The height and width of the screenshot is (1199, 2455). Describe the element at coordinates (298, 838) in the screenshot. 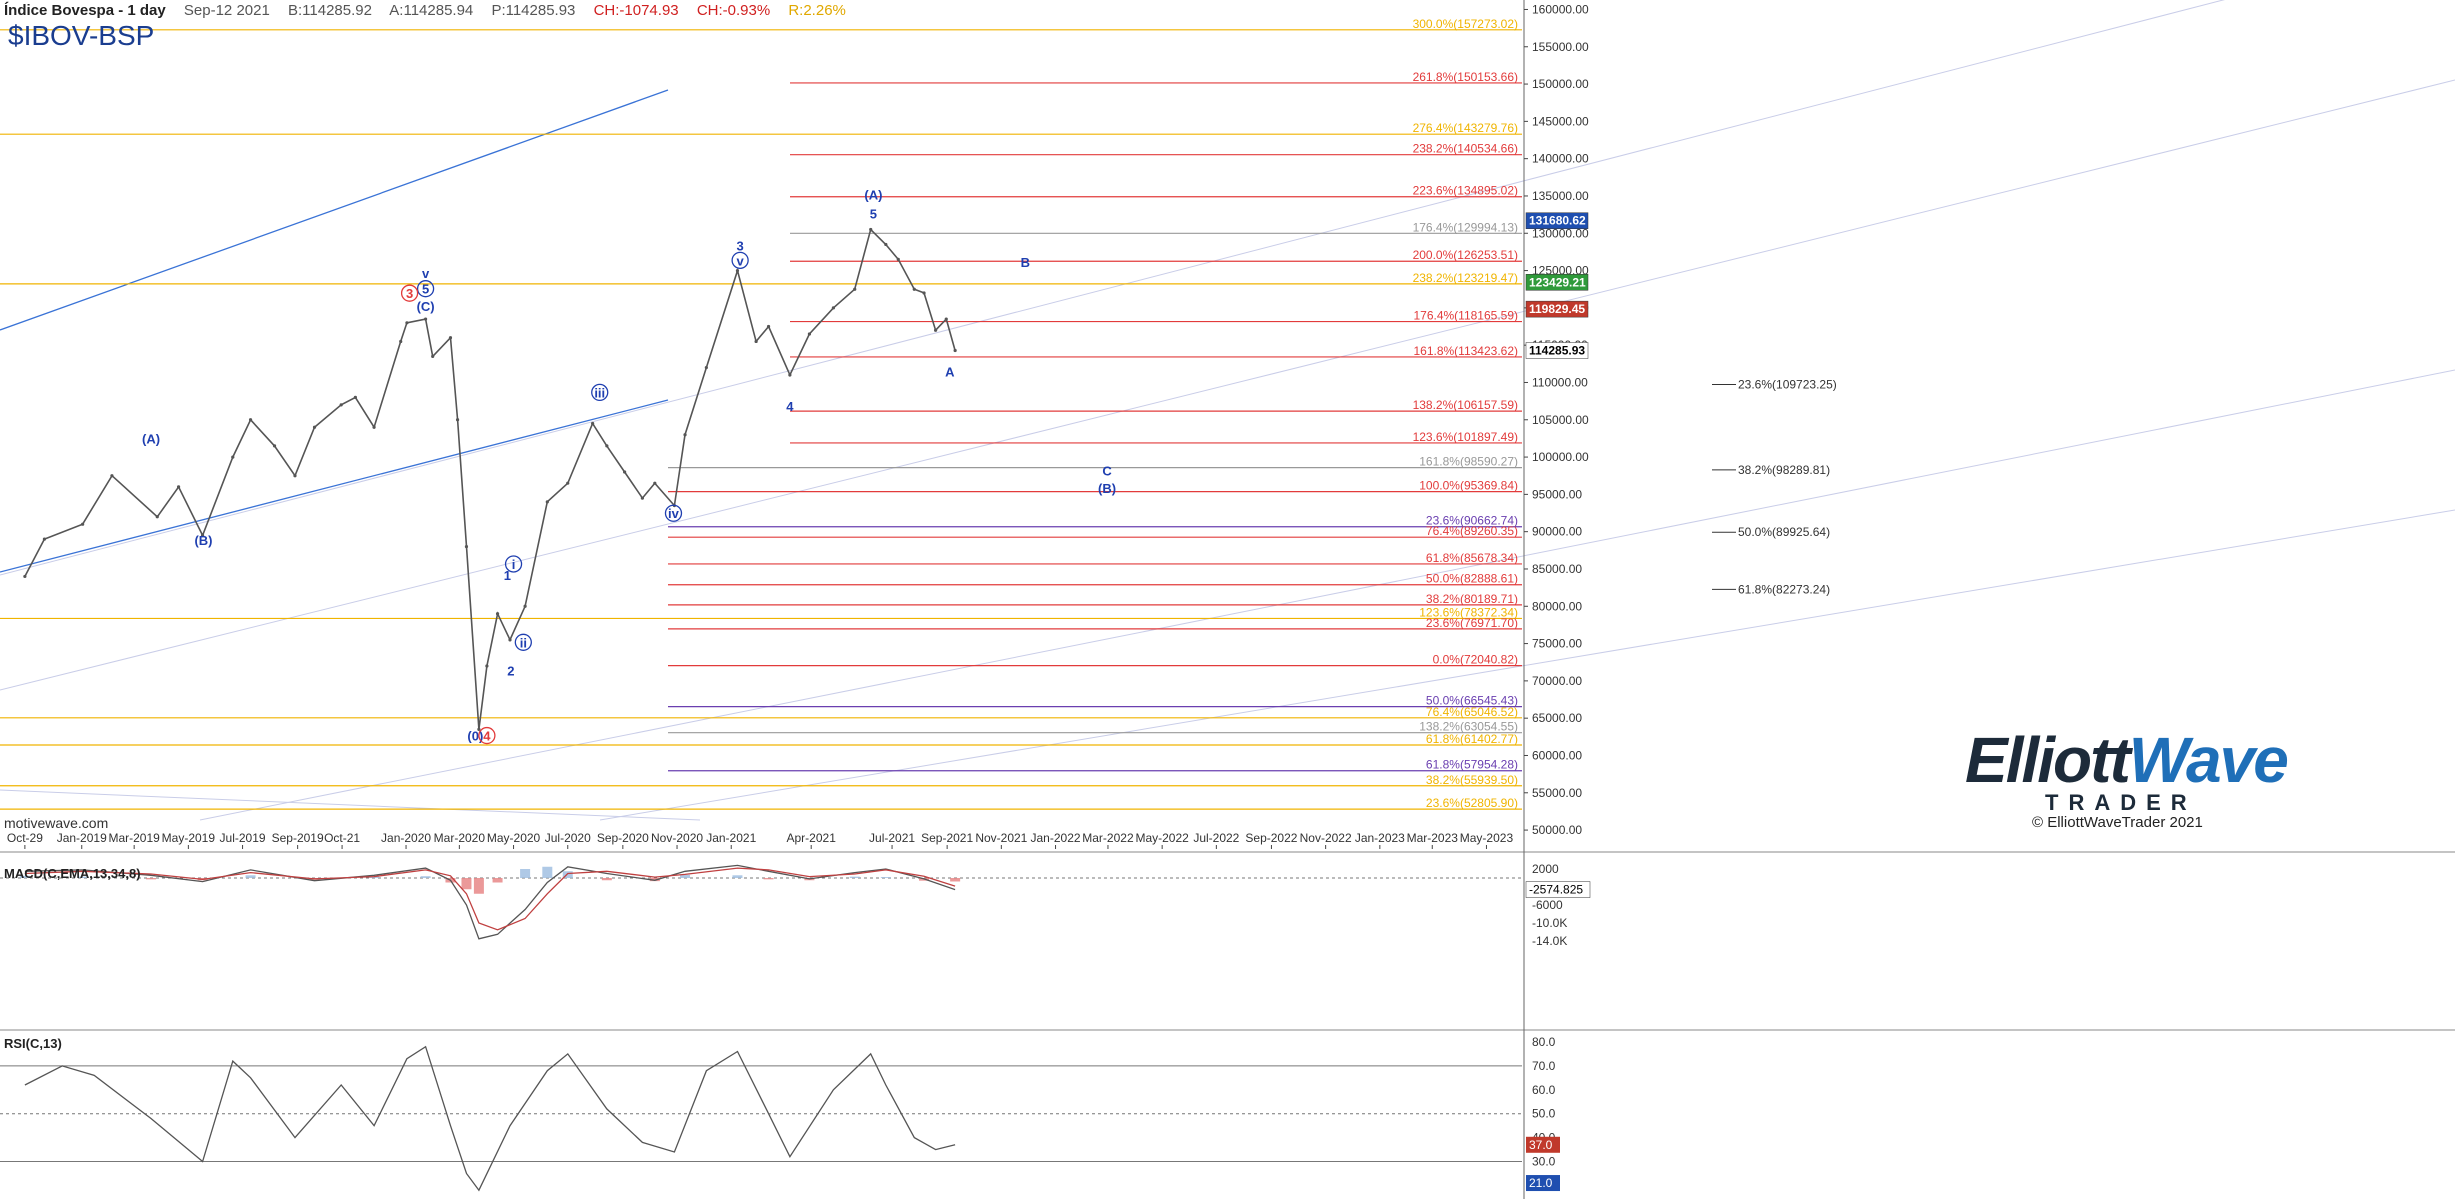

I see `x-tick-label: Sep-2019` at that location.